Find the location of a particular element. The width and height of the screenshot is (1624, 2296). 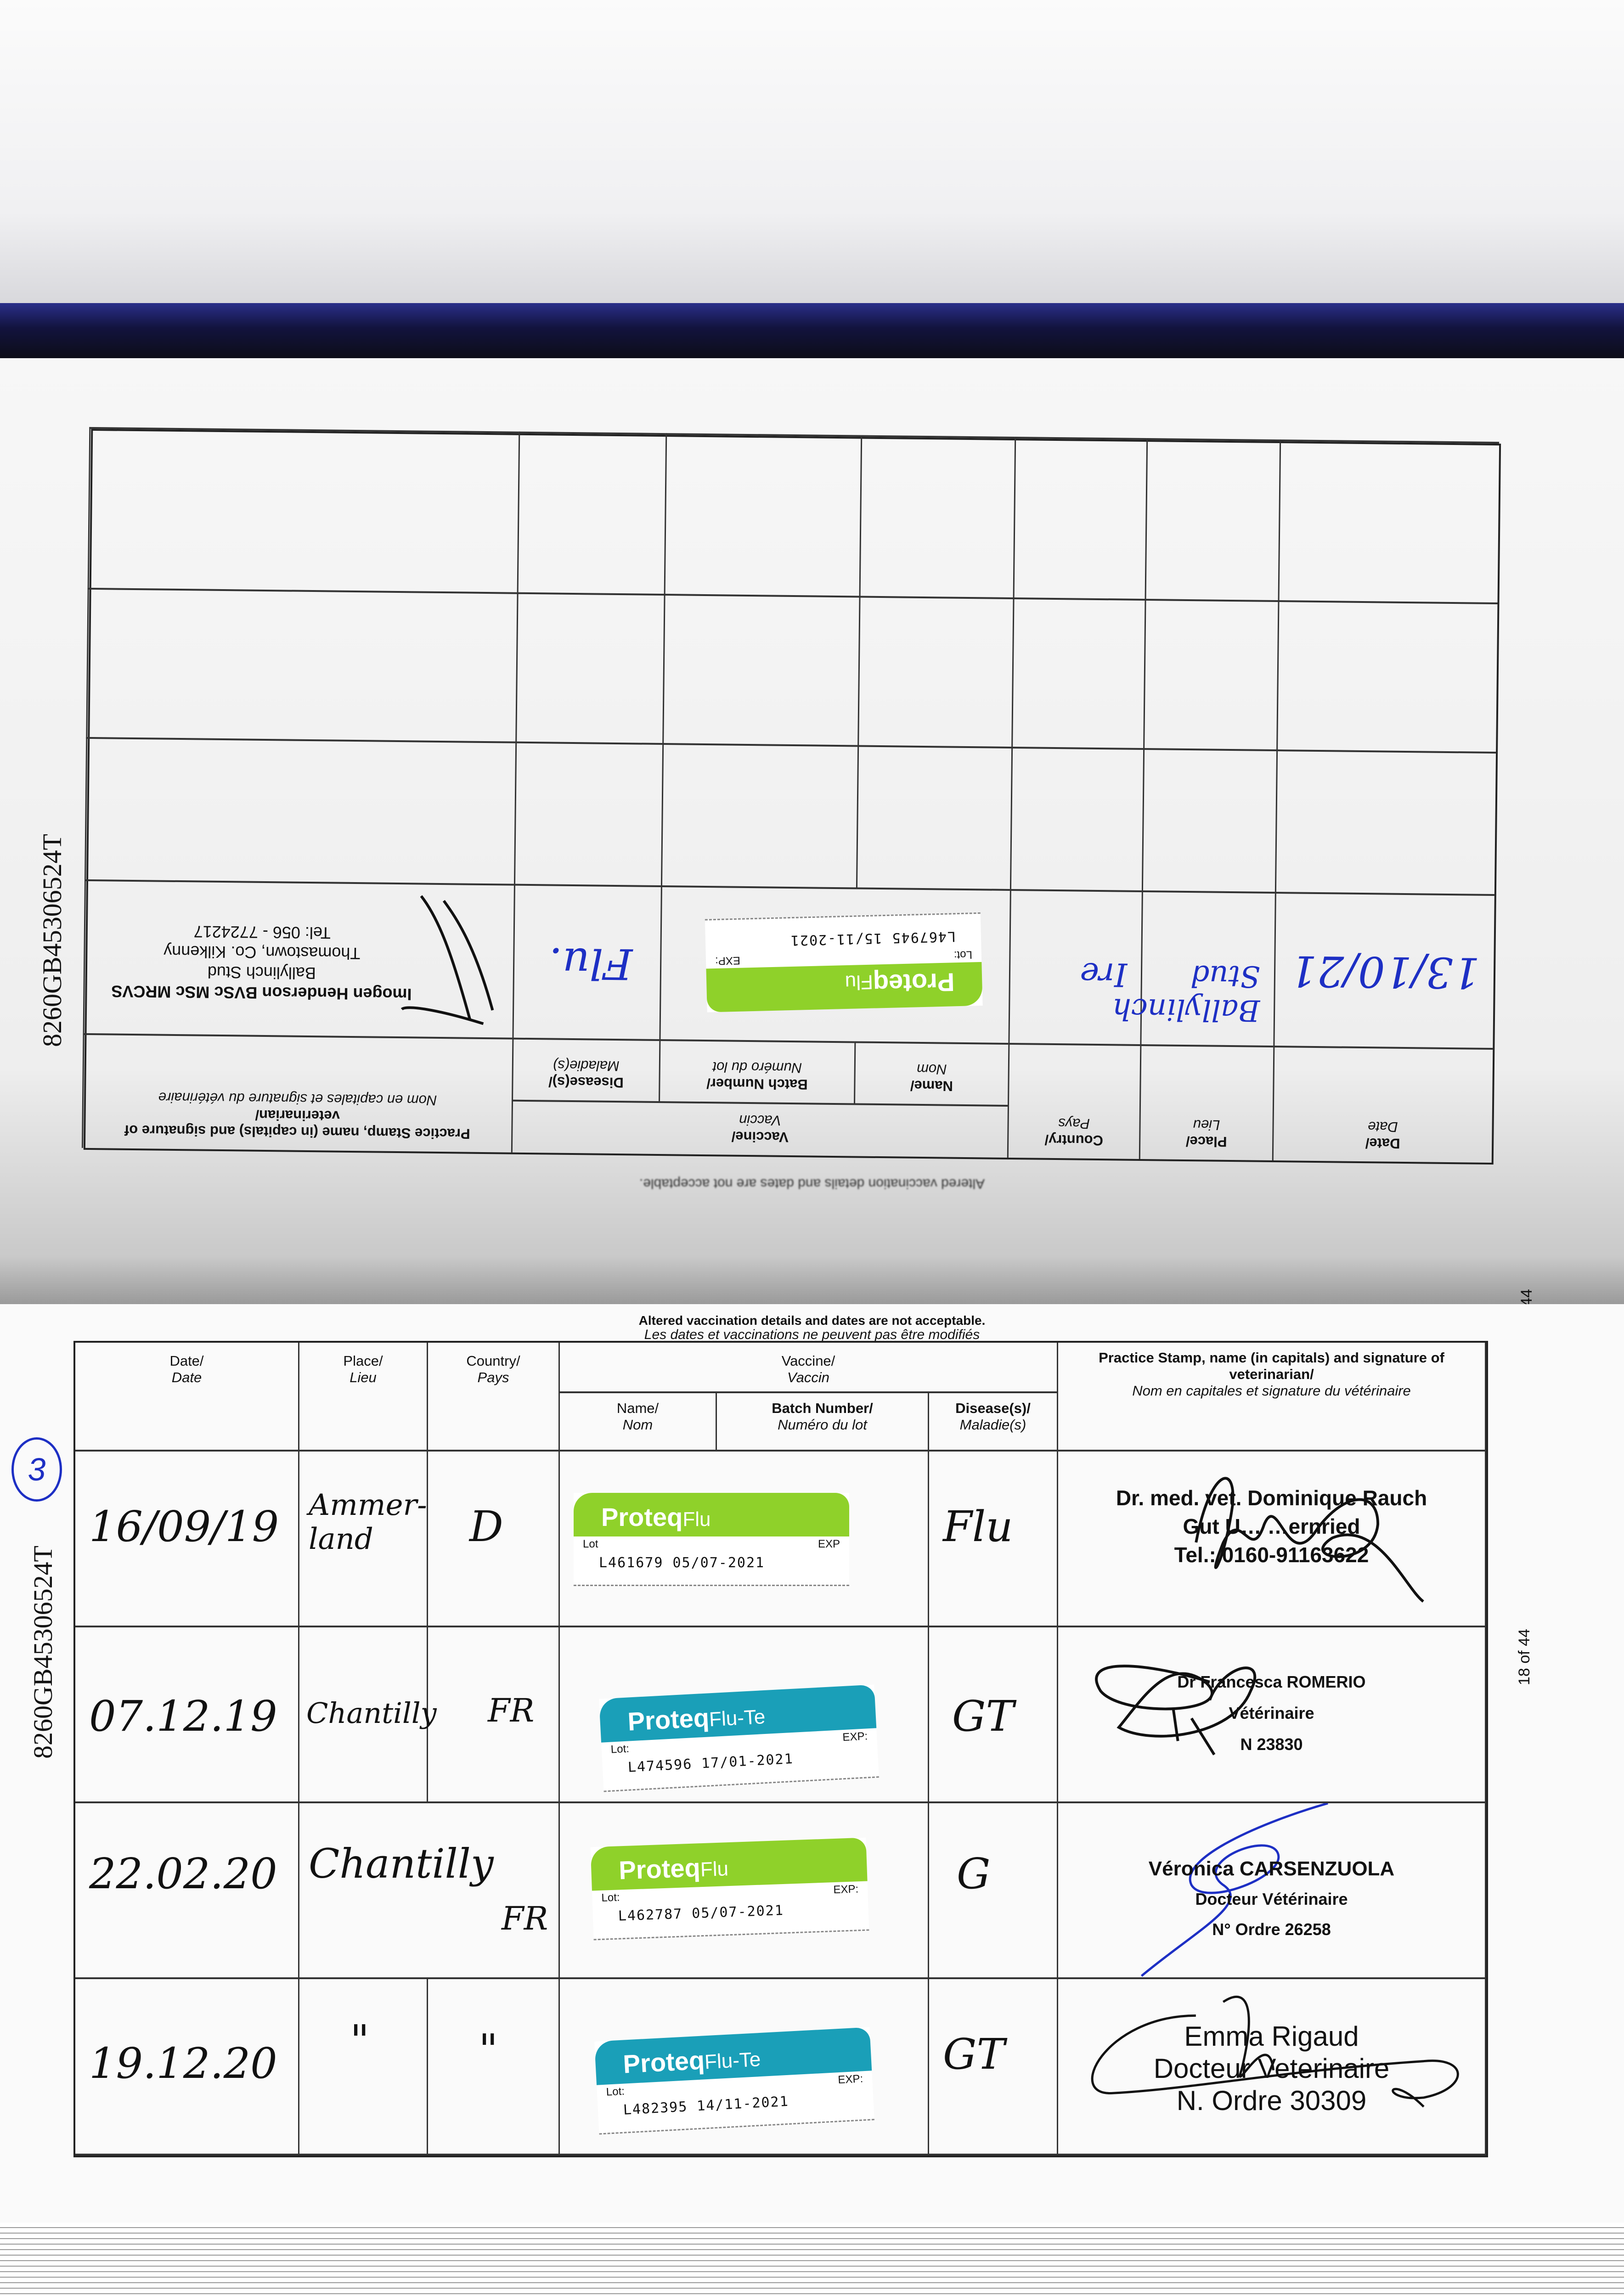

margin-annotation: 3 is located at coordinates (36, 1469).